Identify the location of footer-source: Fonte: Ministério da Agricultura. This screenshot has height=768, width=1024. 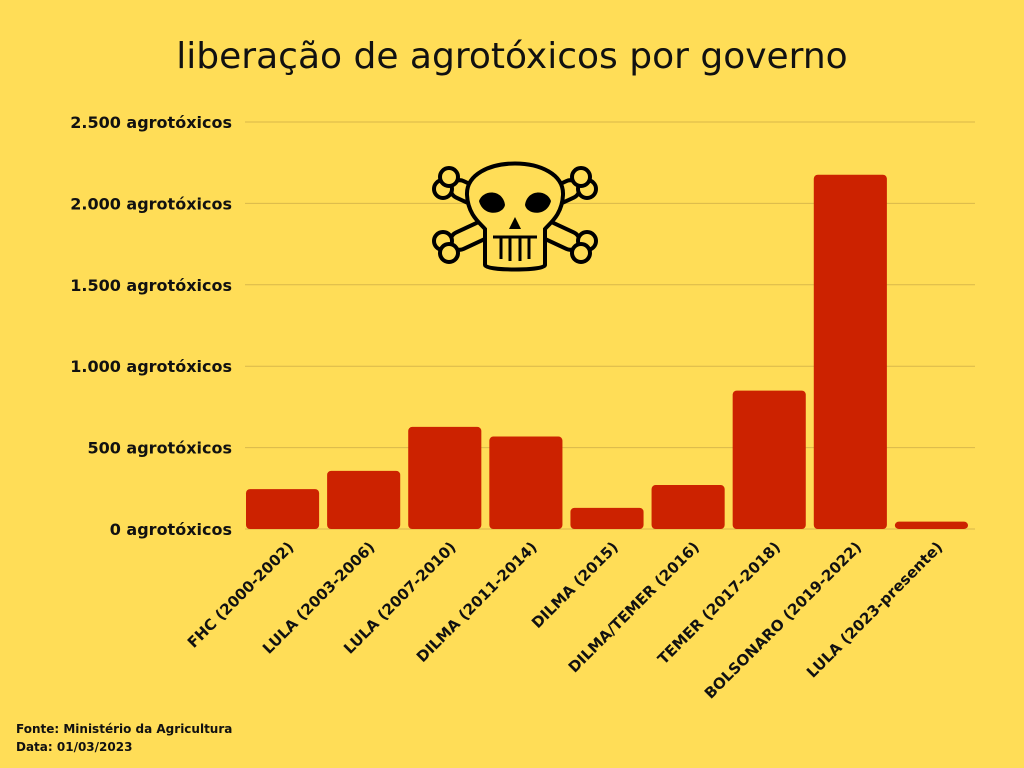
(124, 729).